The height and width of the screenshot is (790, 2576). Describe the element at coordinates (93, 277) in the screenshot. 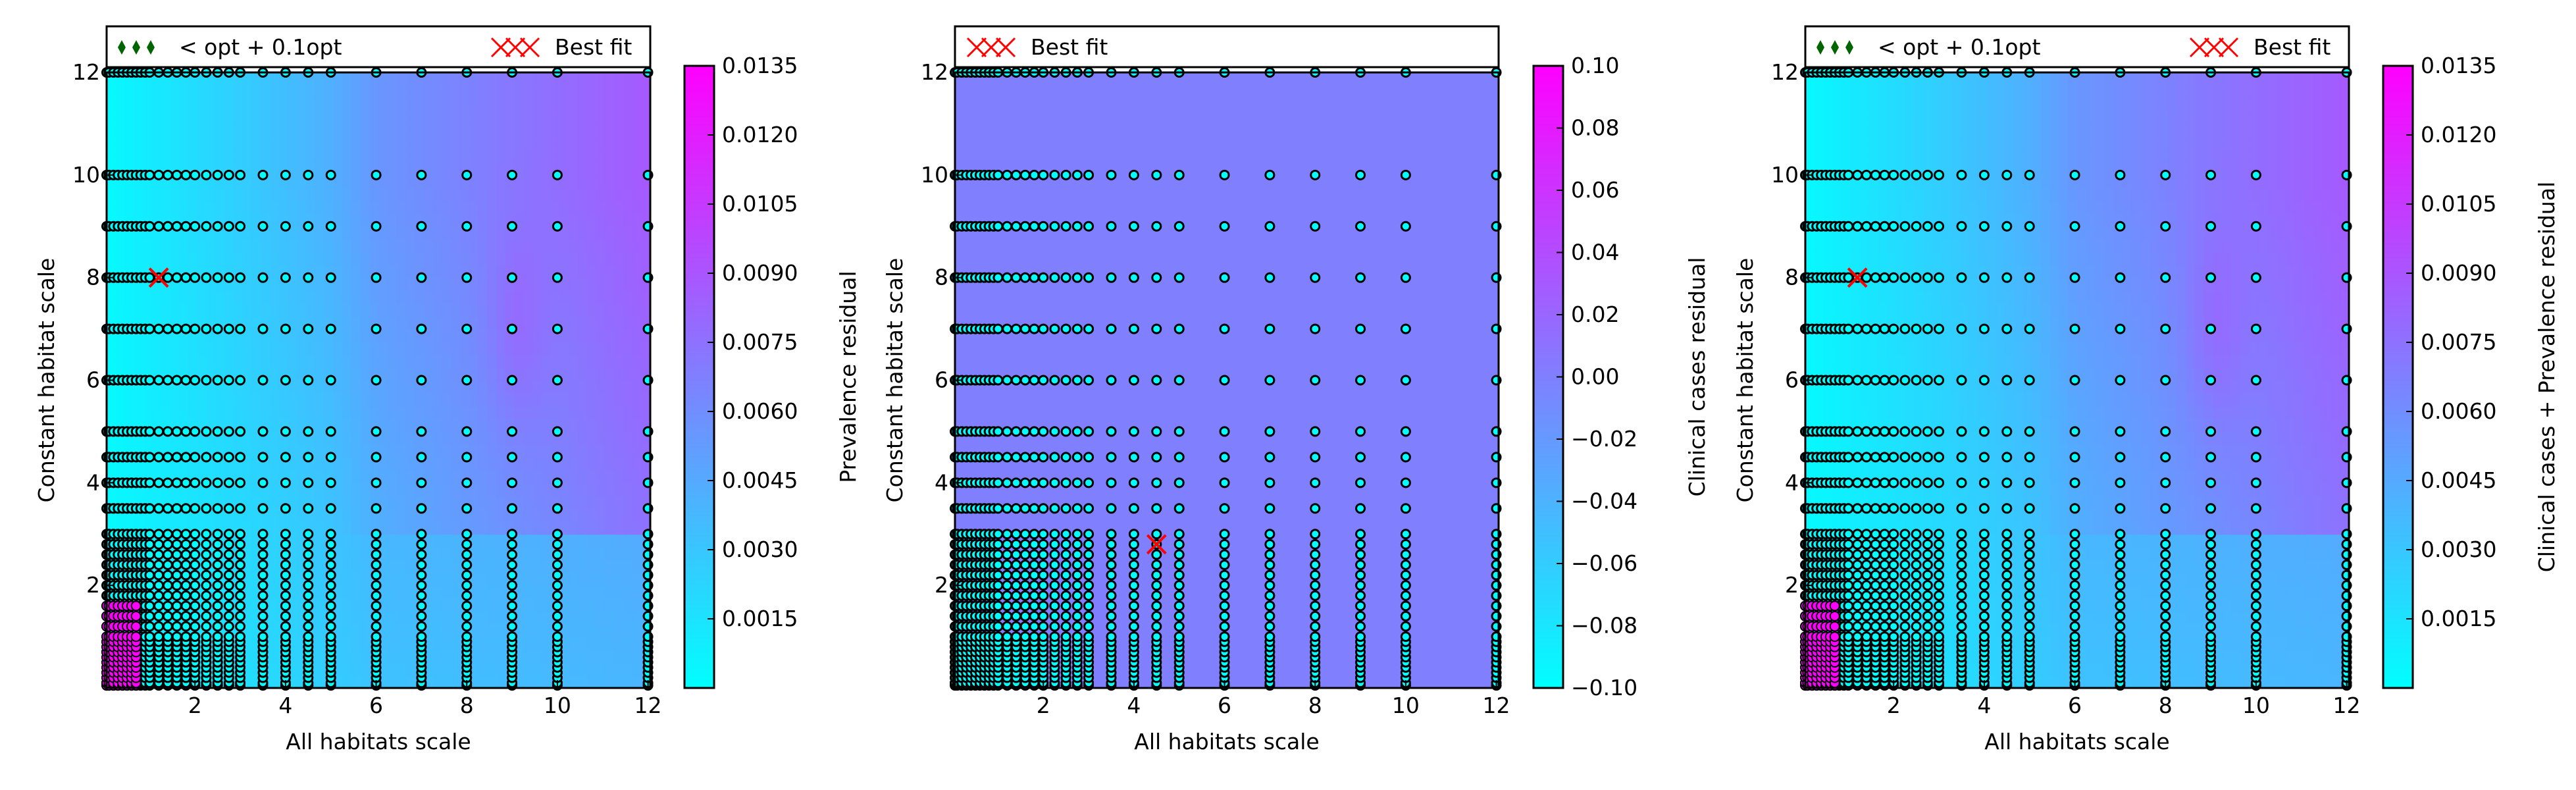

I see `y-tick-label: 8` at that location.